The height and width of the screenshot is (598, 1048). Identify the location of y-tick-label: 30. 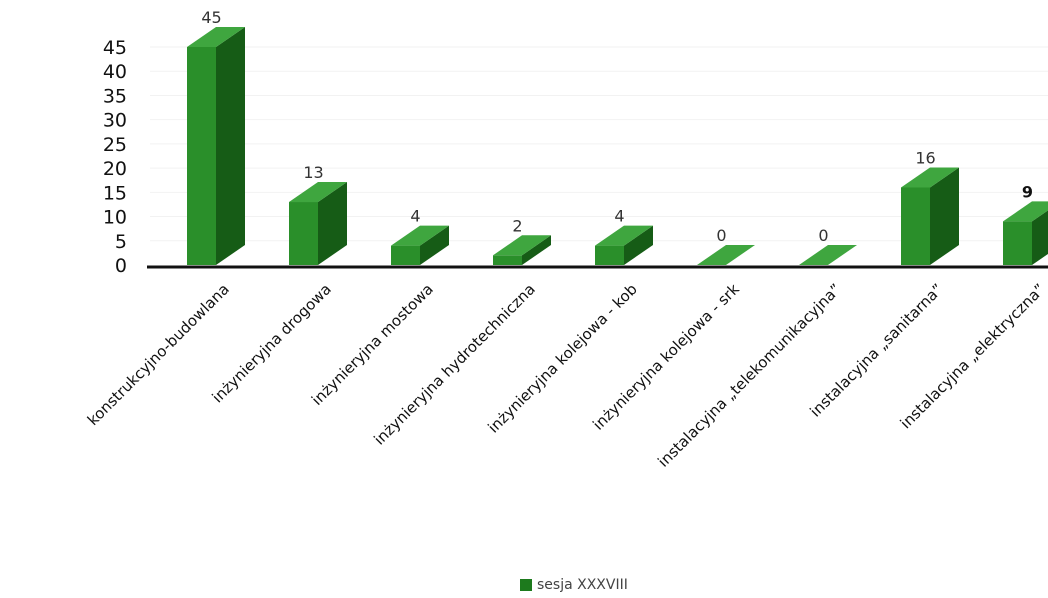
(115, 121).